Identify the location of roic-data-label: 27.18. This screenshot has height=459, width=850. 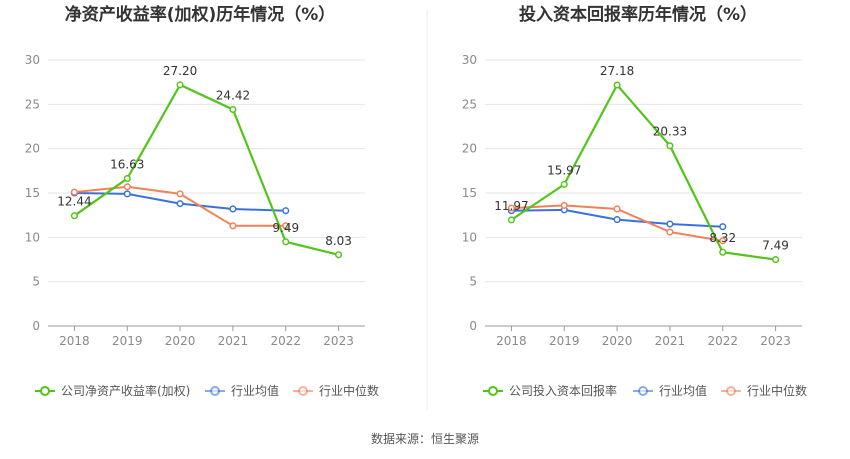
(617, 71).